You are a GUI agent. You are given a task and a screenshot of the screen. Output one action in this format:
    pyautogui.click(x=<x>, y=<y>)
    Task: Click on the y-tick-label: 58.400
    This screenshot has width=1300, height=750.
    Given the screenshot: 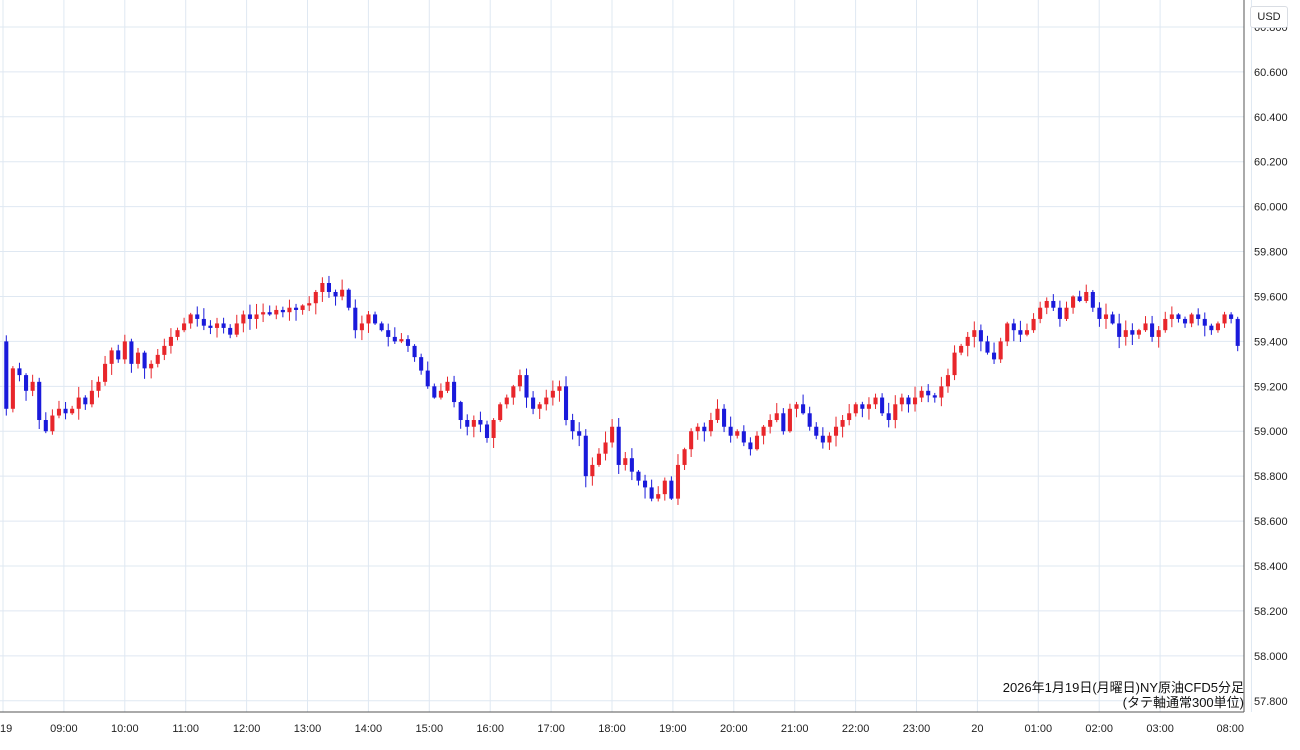 What is the action you would take?
    pyautogui.click(x=1271, y=567)
    